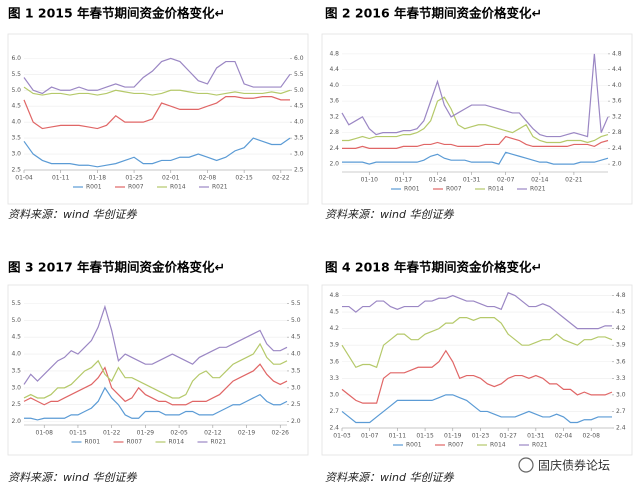  What do you see at coordinates (299, 74) in the screenshot?
I see `y2-tick-label: 5.5` at bounding box center [299, 74].